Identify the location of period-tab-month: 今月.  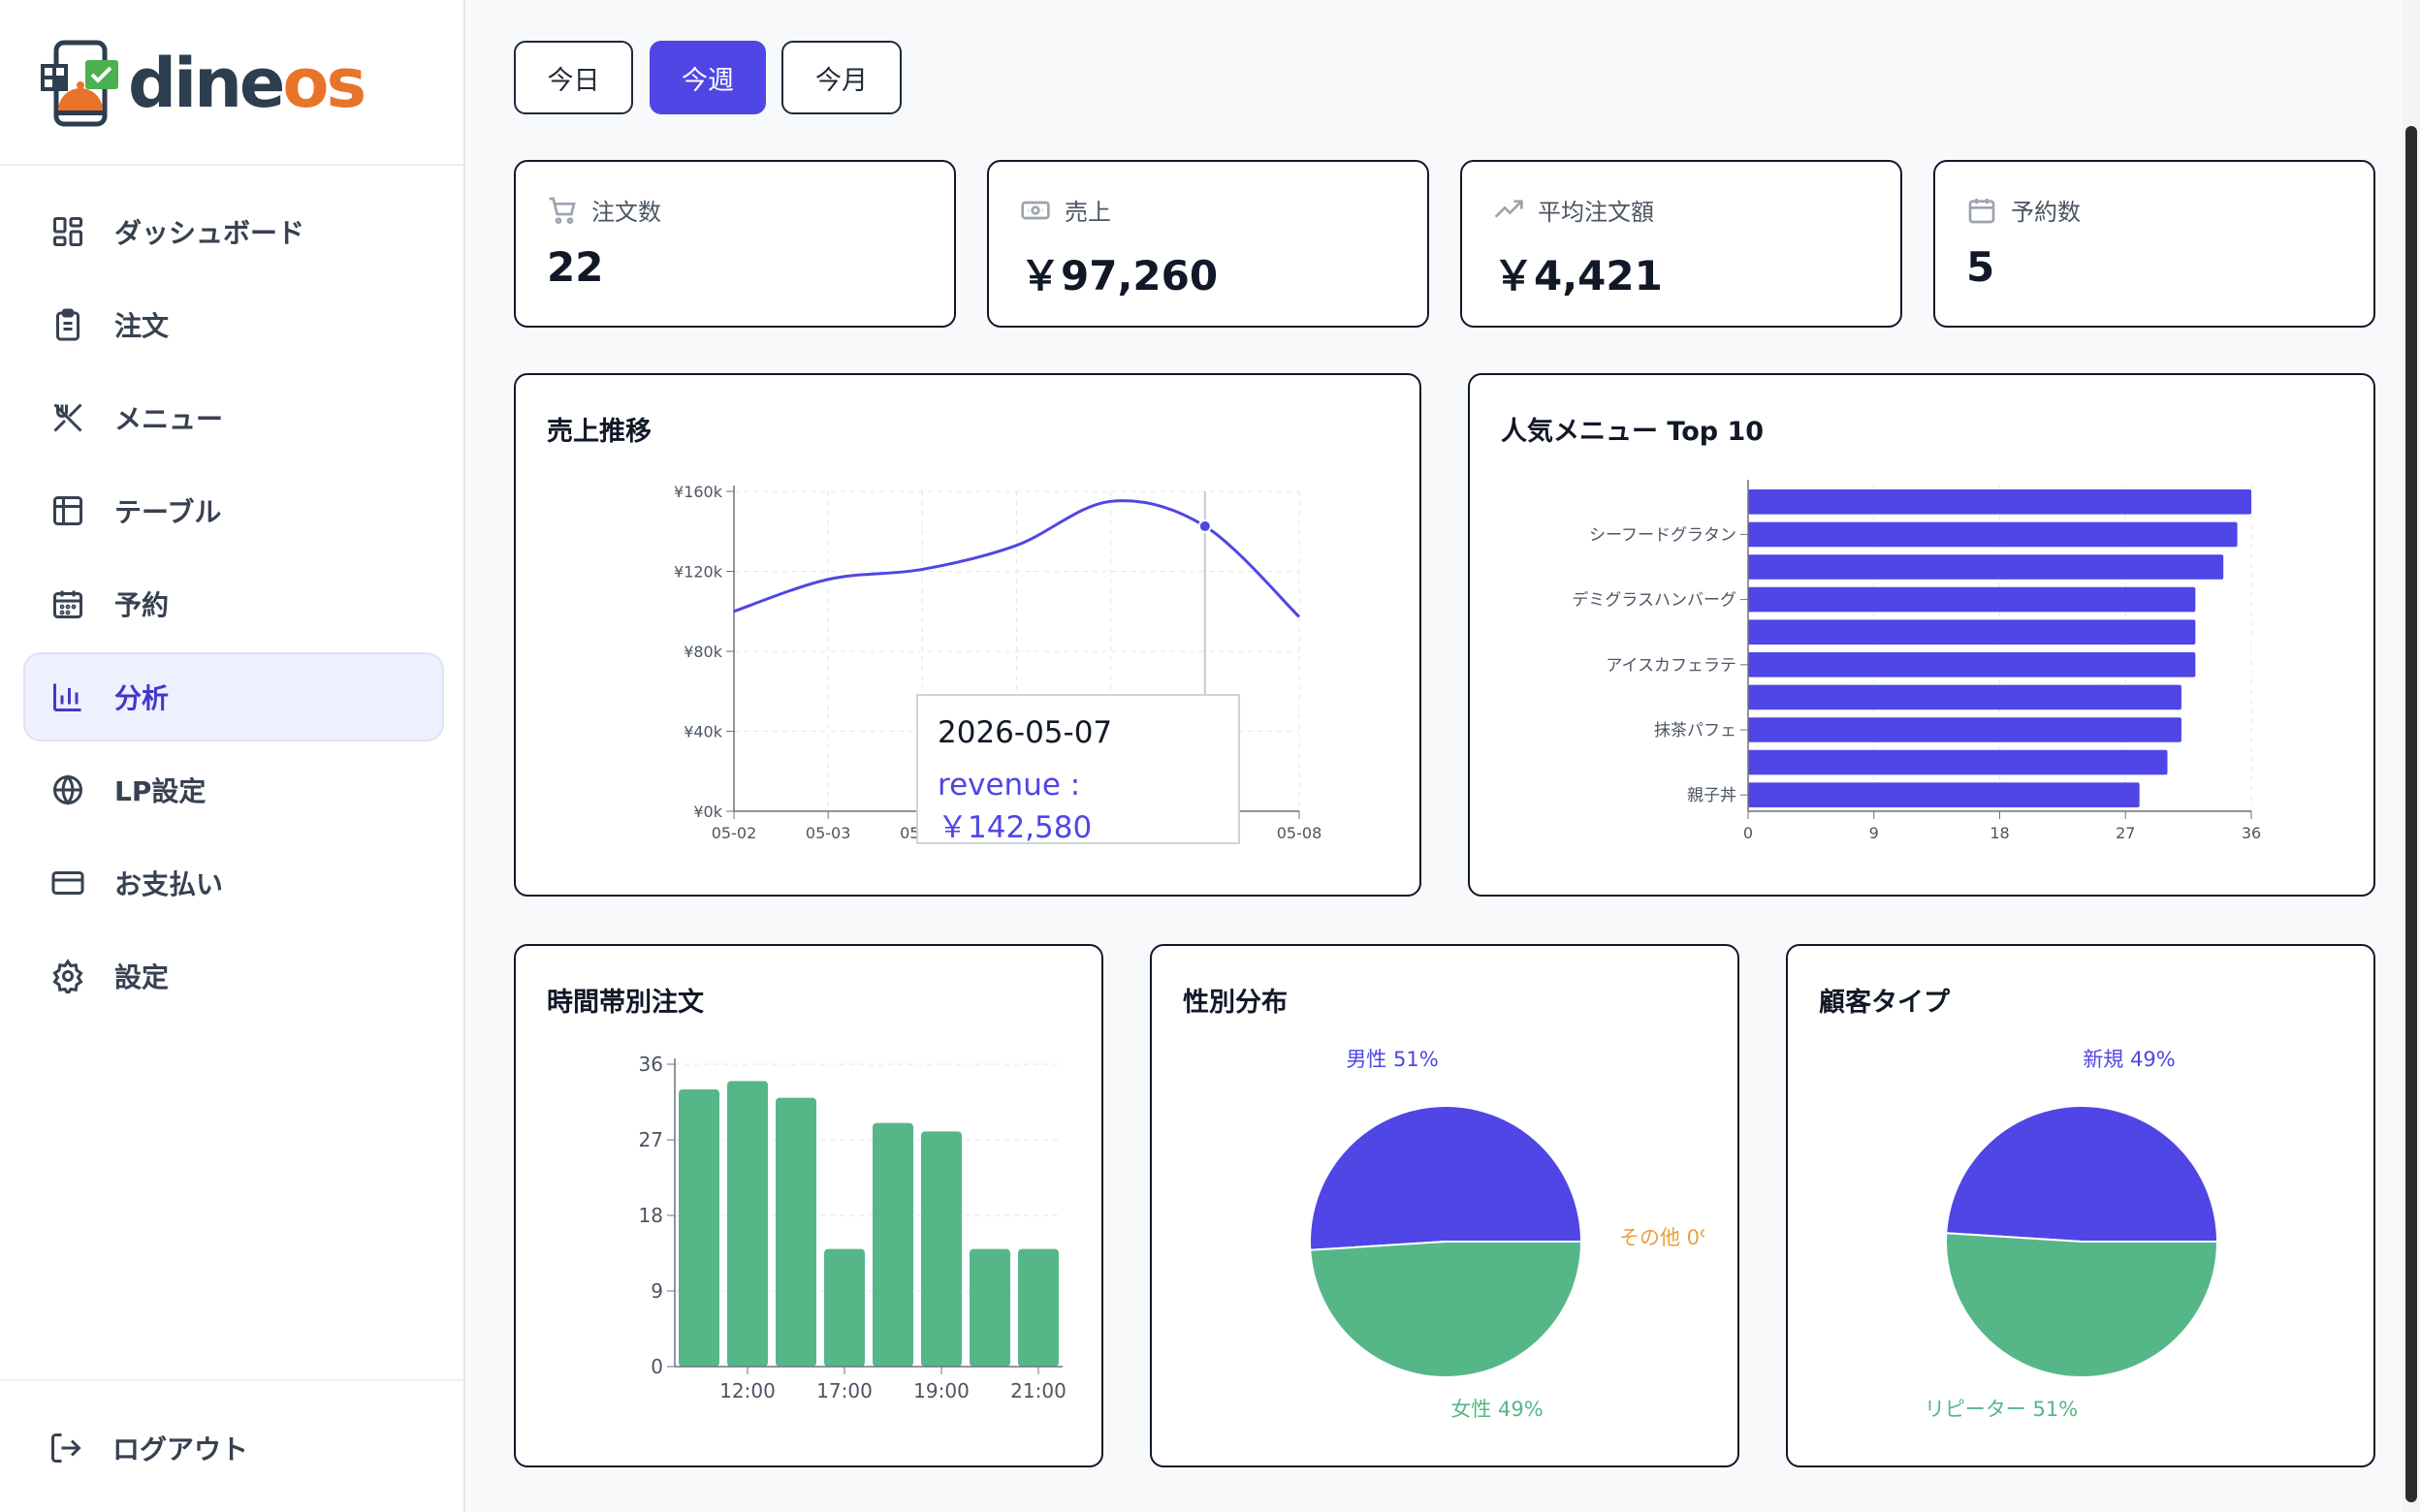
(841, 78).